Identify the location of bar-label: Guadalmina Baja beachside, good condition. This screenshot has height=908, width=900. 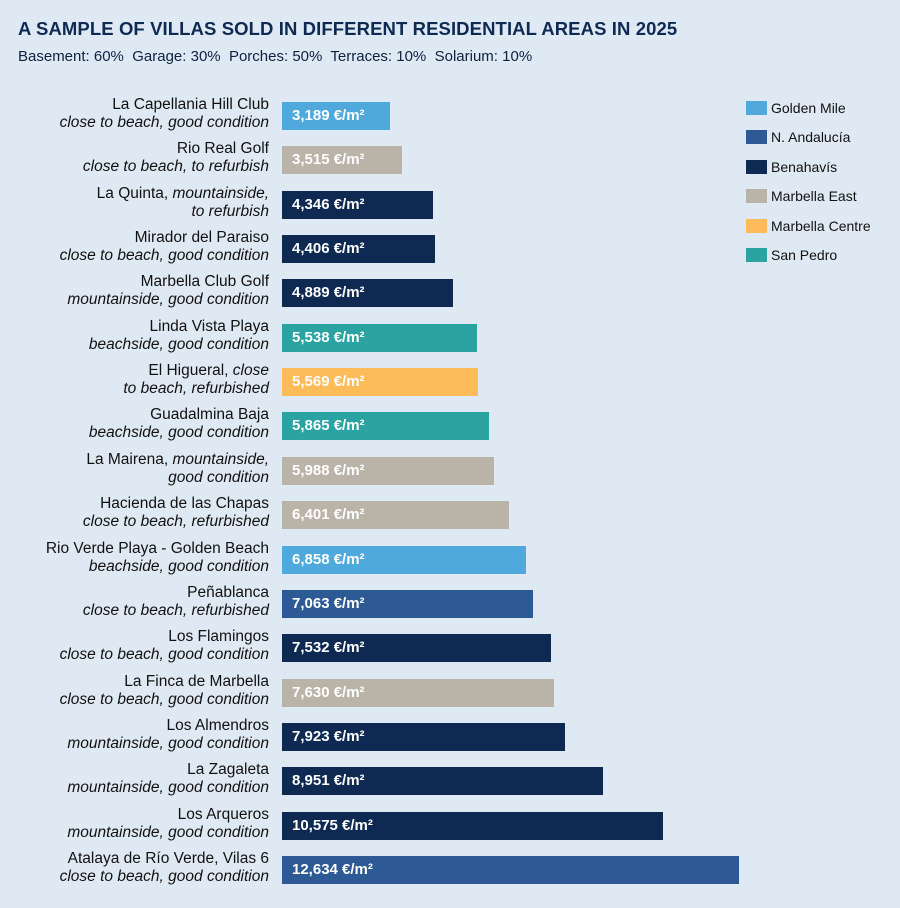
(179, 424).